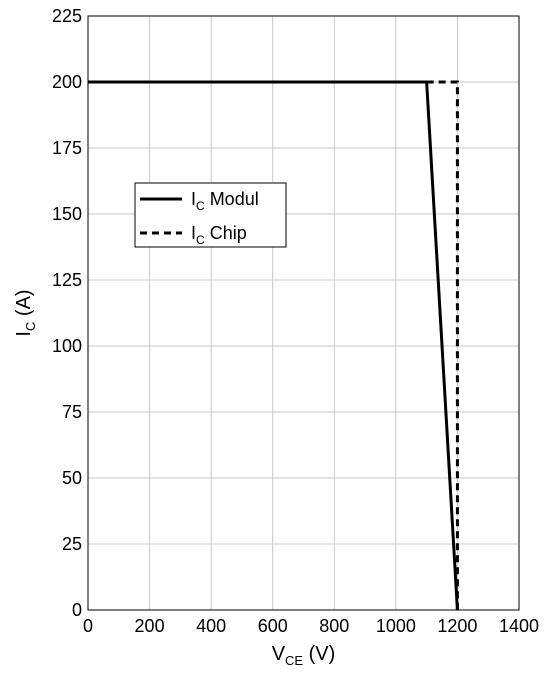 The width and height of the screenshot is (557, 674). What do you see at coordinates (67, 214) in the screenshot?
I see `y-tick-label: 150` at bounding box center [67, 214].